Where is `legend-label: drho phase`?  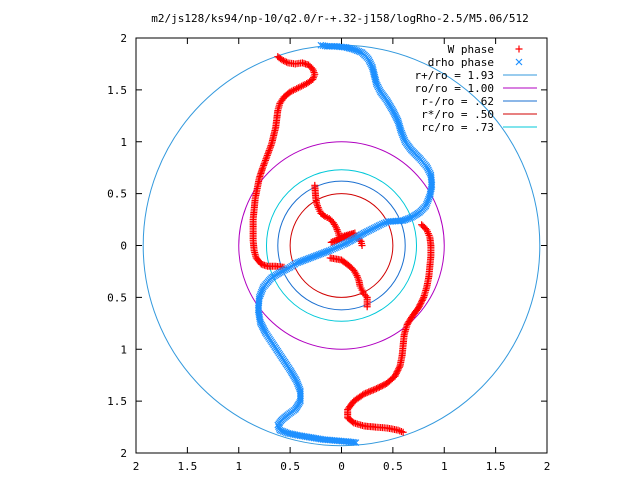
legend-label: drho phase is located at coordinates (461, 62).